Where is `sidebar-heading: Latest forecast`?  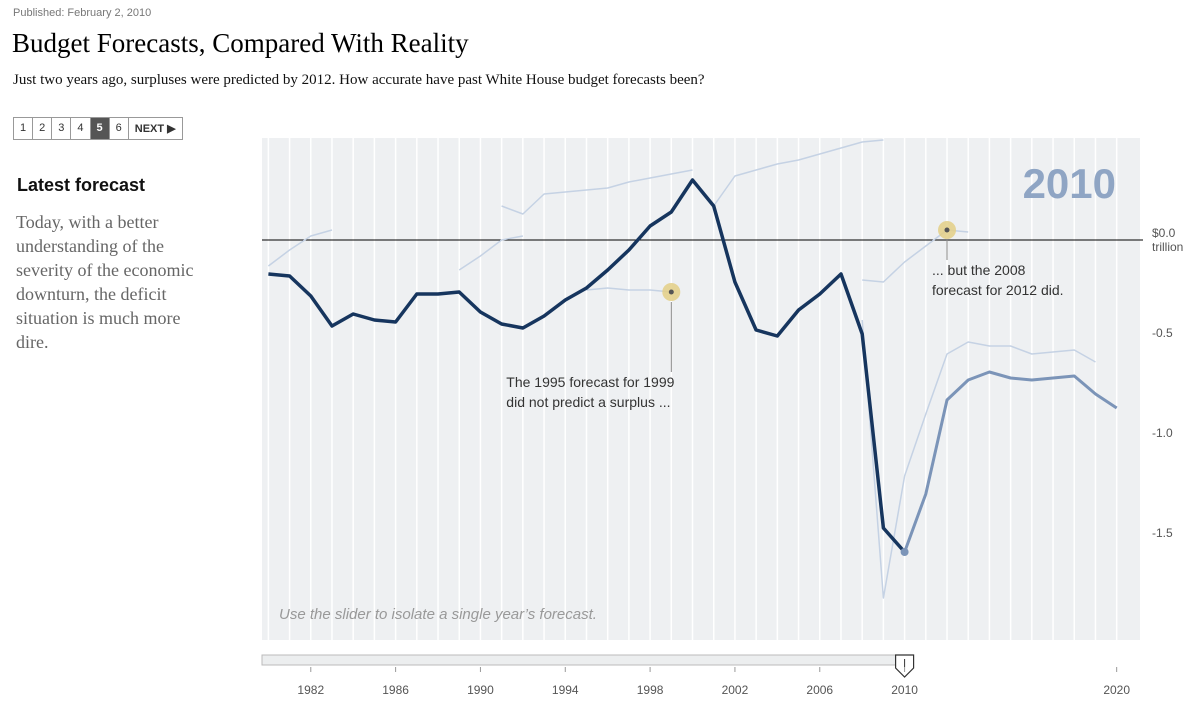
sidebar-heading: Latest forecast is located at coordinates (81, 185).